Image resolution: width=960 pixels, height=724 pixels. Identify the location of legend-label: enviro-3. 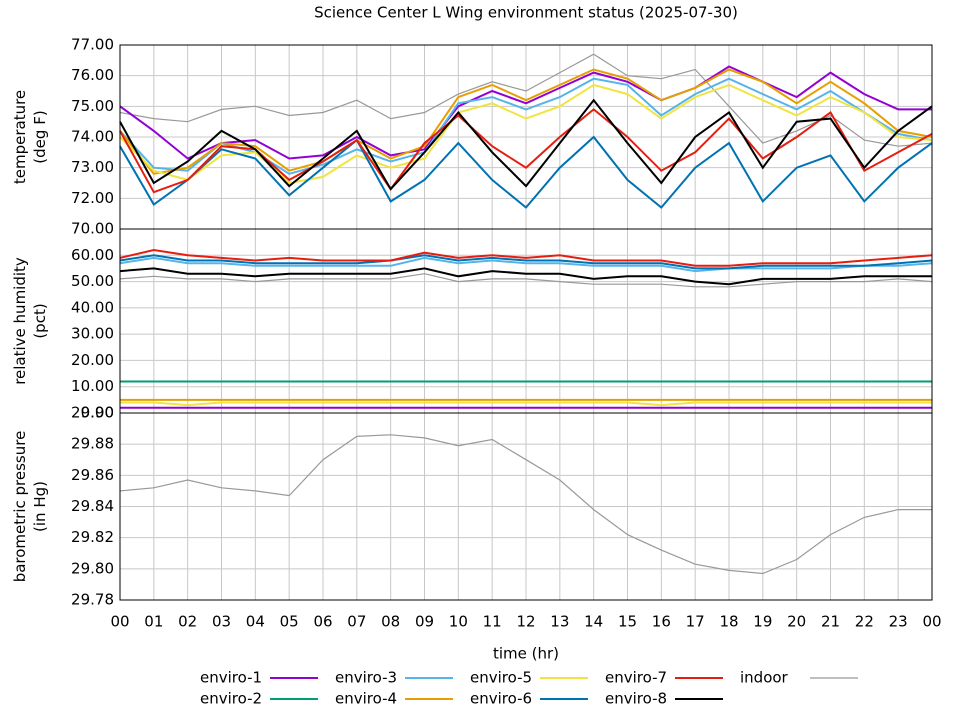
(366, 678).